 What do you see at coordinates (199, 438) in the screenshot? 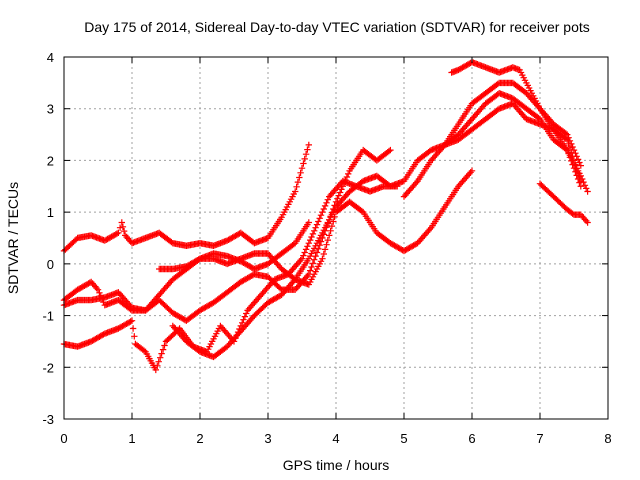
I see `x-tick-label: 2` at bounding box center [199, 438].